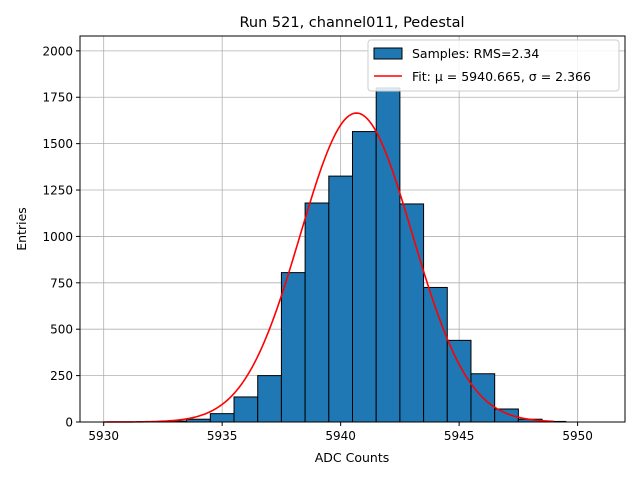  Describe the element at coordinates (340, 436) in the screenshot. I see `x-tick-label: 5940` at that location.